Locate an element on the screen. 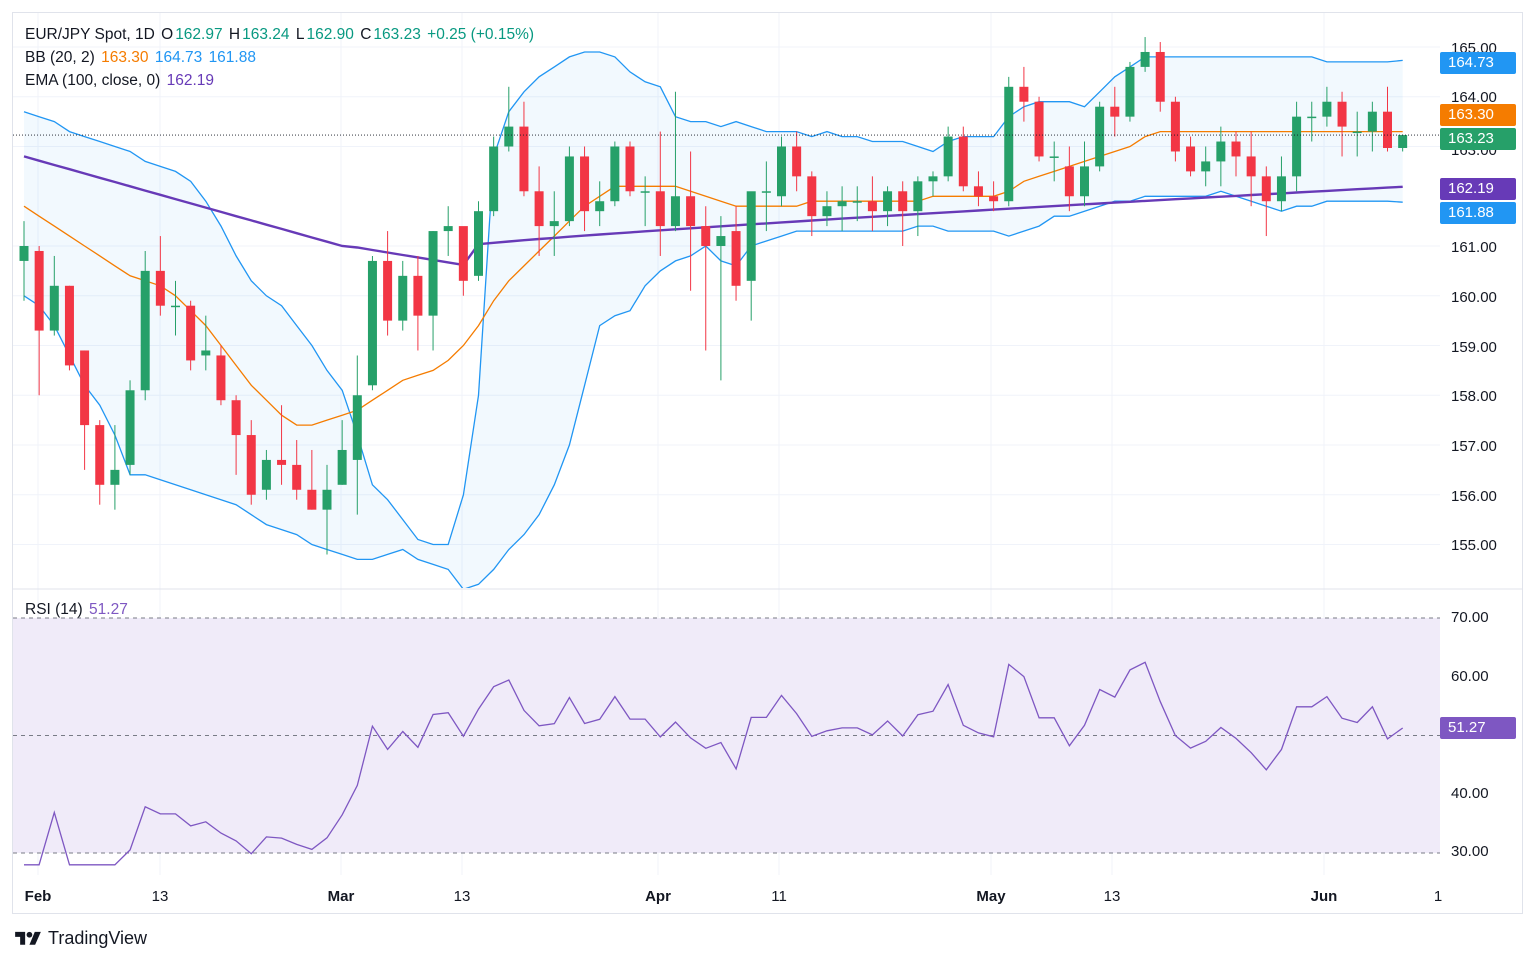 The image size is (1536, 962). legend-rsi: RSI (14) 51.27 is located at coordinates (77, 610).